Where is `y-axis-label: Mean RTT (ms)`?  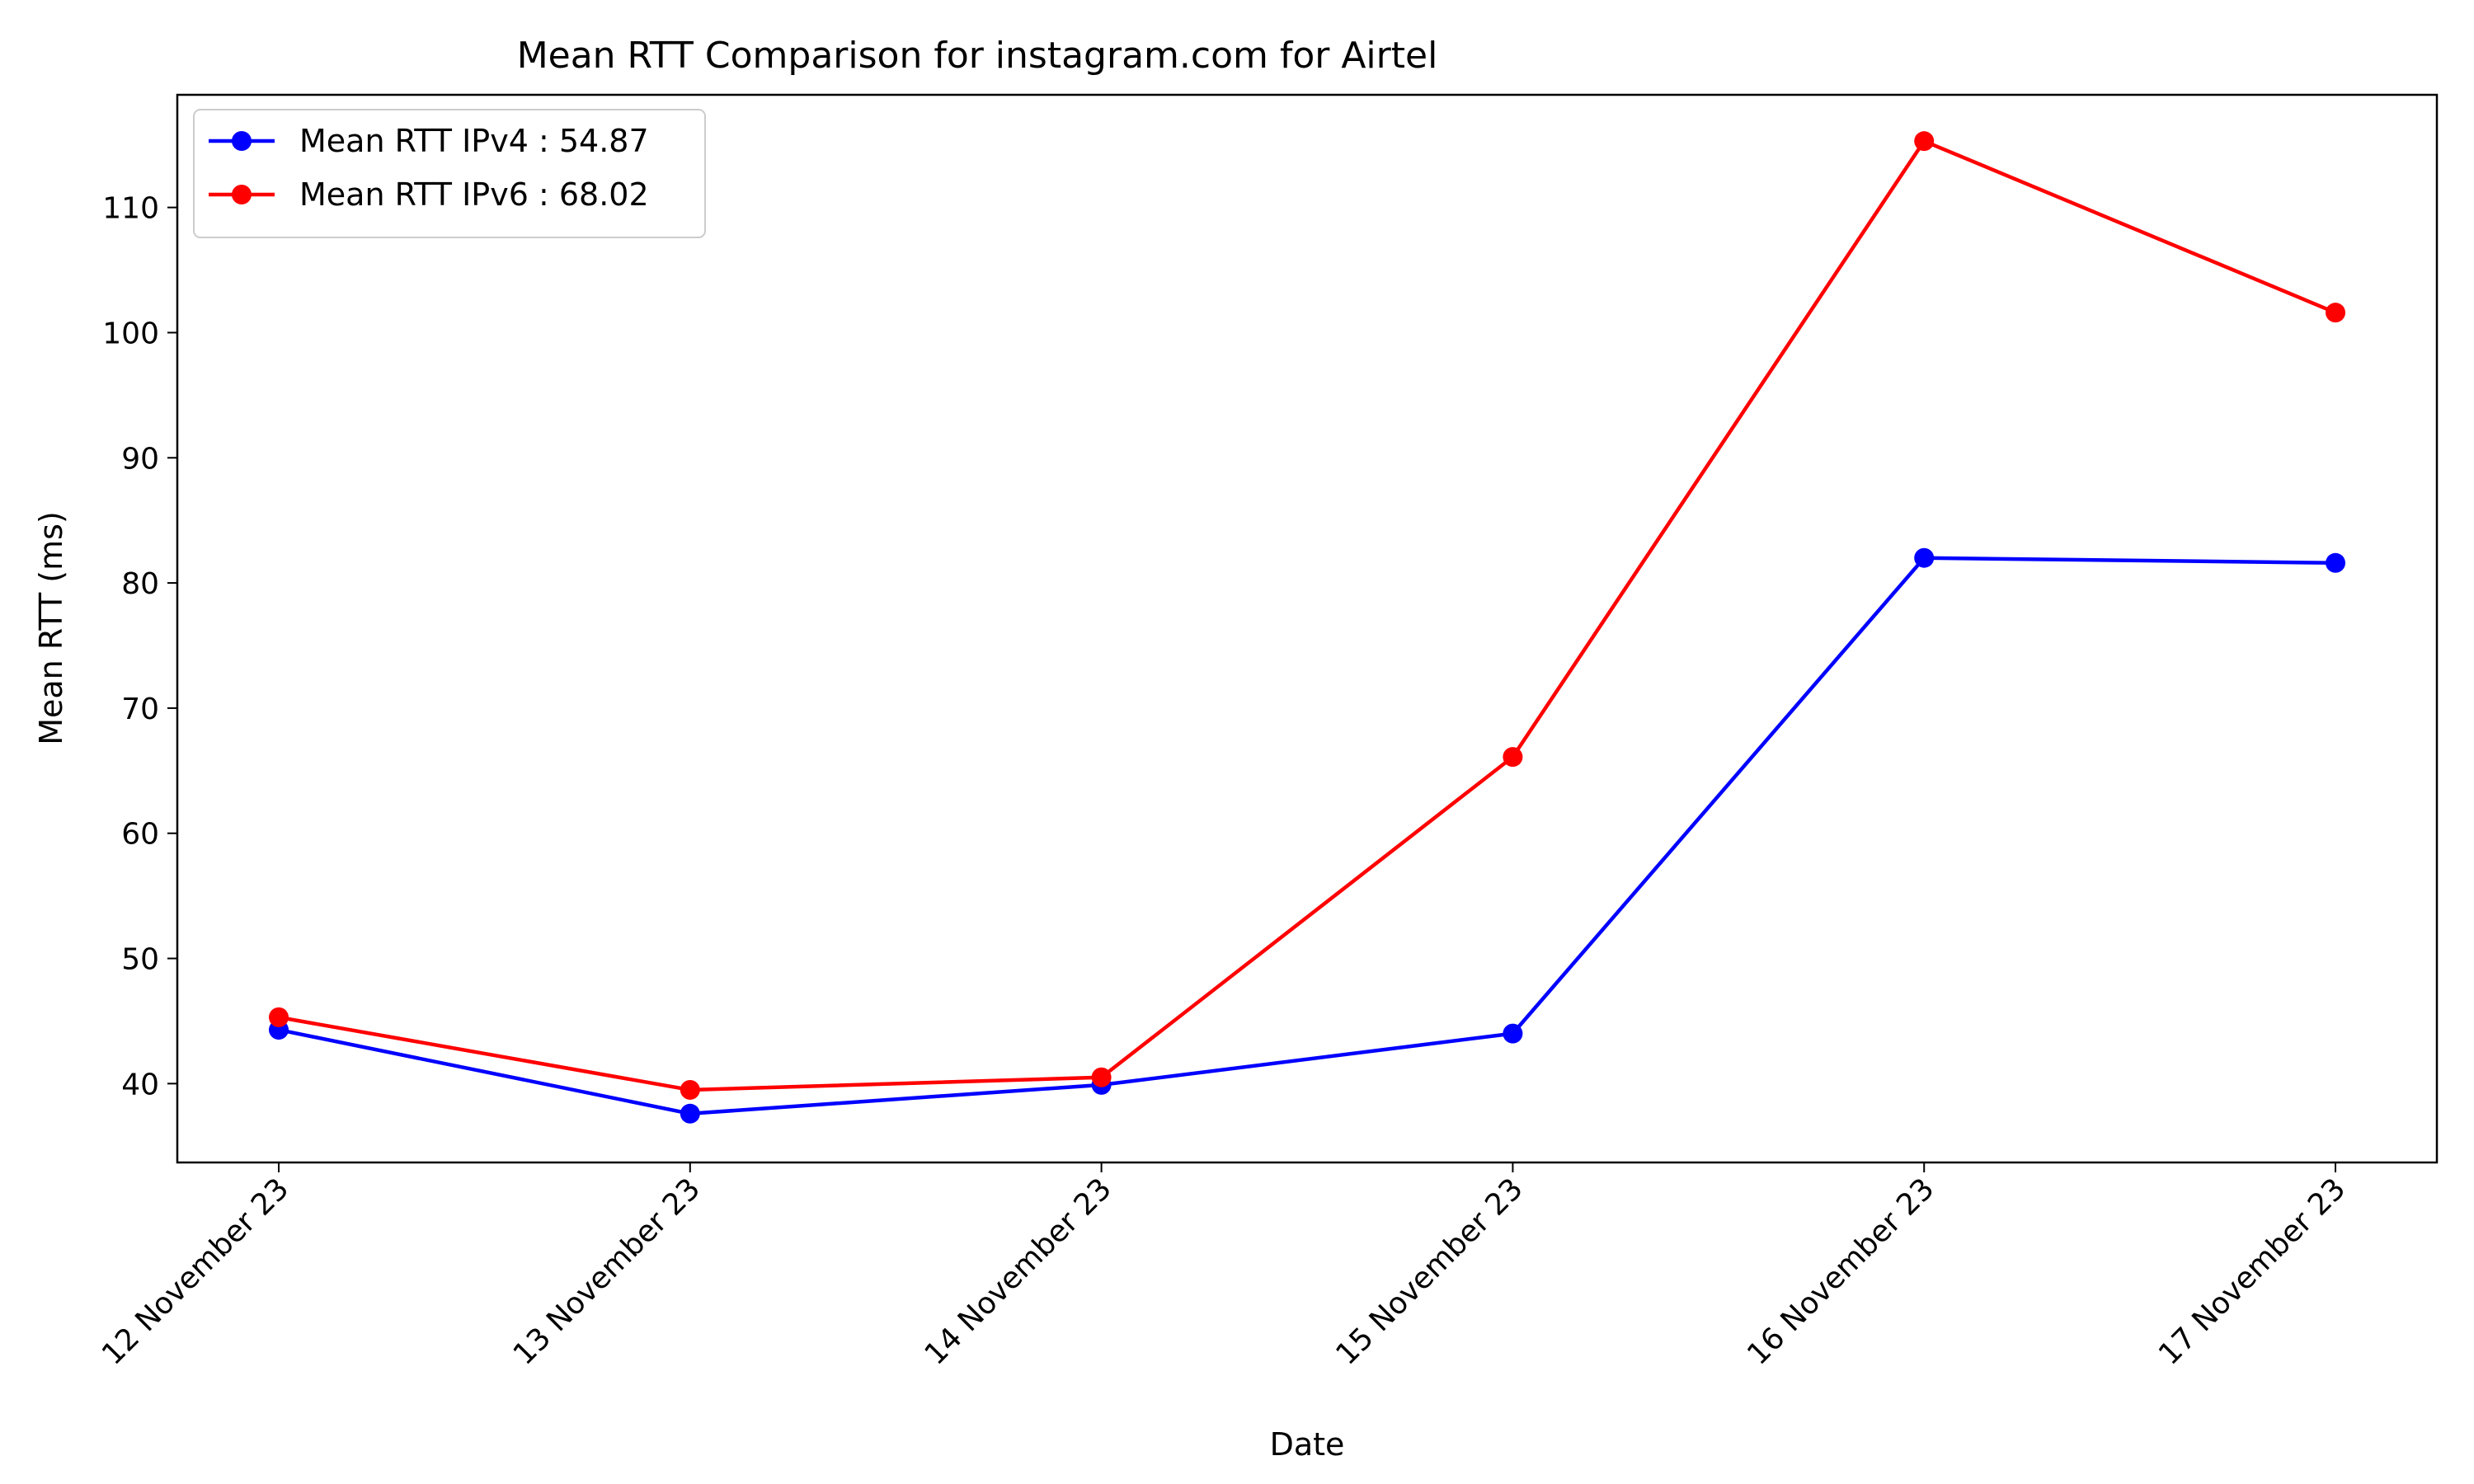 y-axis-label: Mean RTT (ms) is located at coordinates (51, 628).